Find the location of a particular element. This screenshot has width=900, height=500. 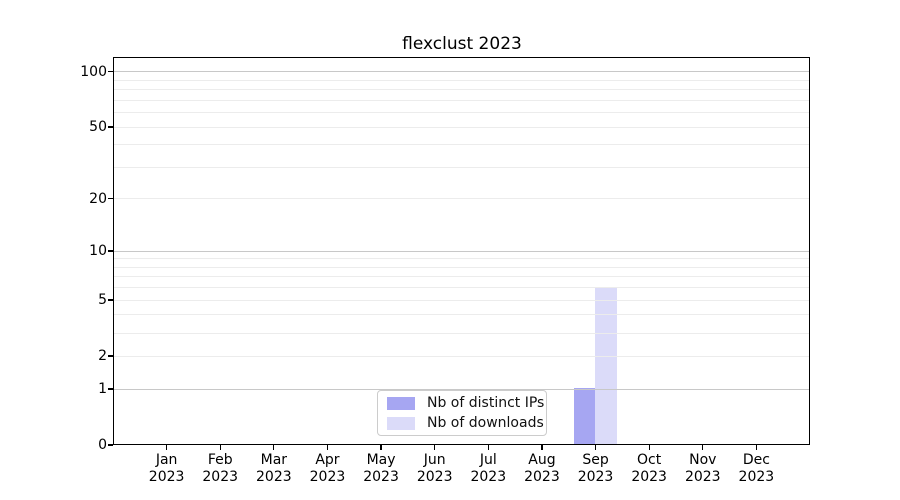

x-tick-label: May 2023 is located at coordinates (381, 469).